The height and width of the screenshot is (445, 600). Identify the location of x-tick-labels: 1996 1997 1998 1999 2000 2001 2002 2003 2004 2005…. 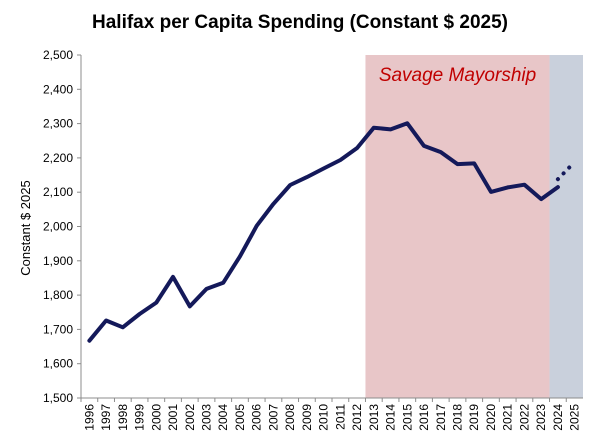
(331, 414).